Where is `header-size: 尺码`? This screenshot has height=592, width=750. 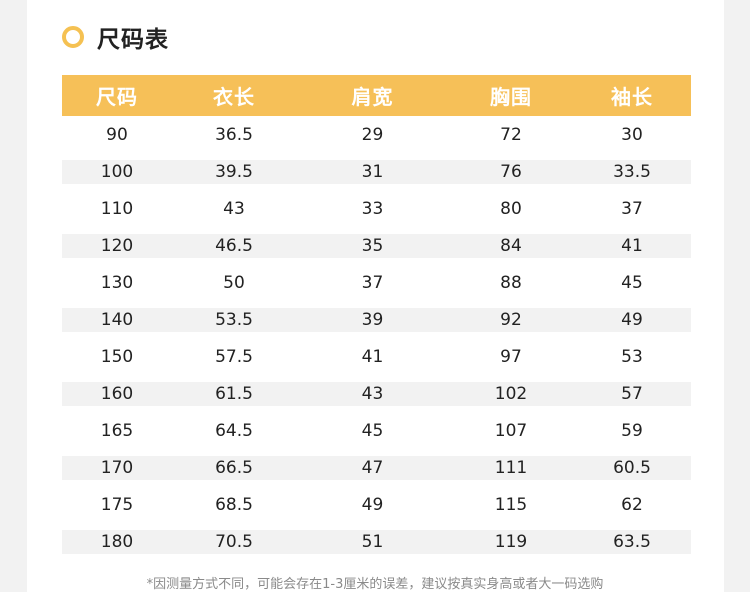 header-size: 尺码 is located at coordinates (117, 97).